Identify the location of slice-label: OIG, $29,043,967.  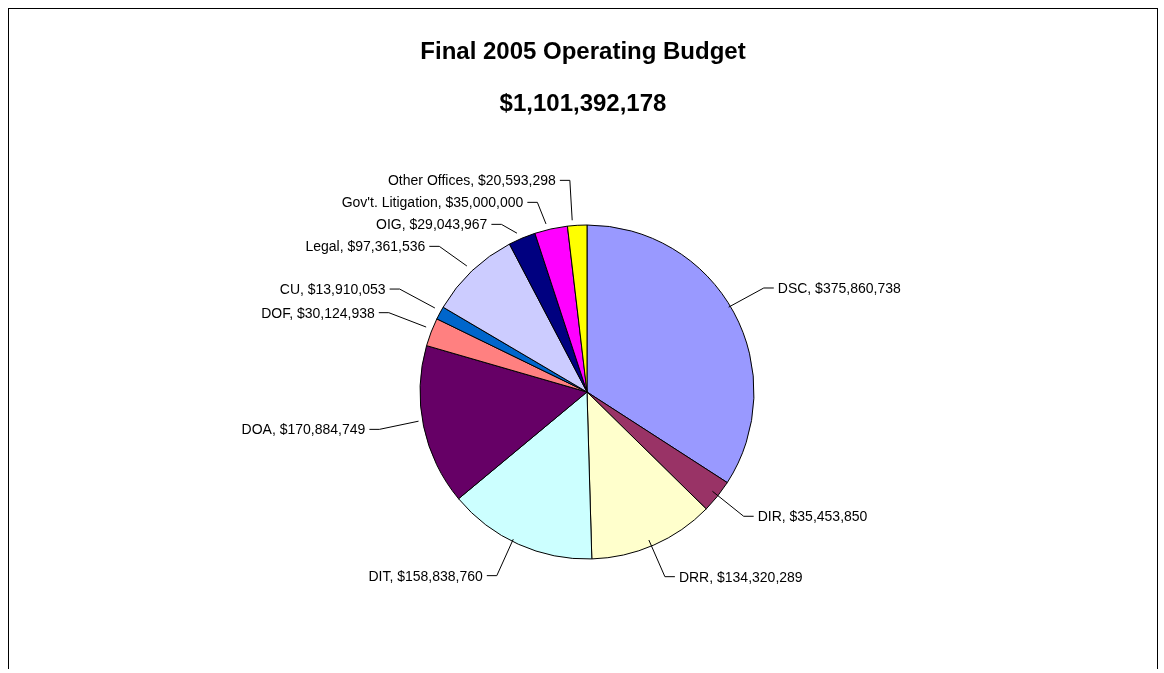
(432, 224).